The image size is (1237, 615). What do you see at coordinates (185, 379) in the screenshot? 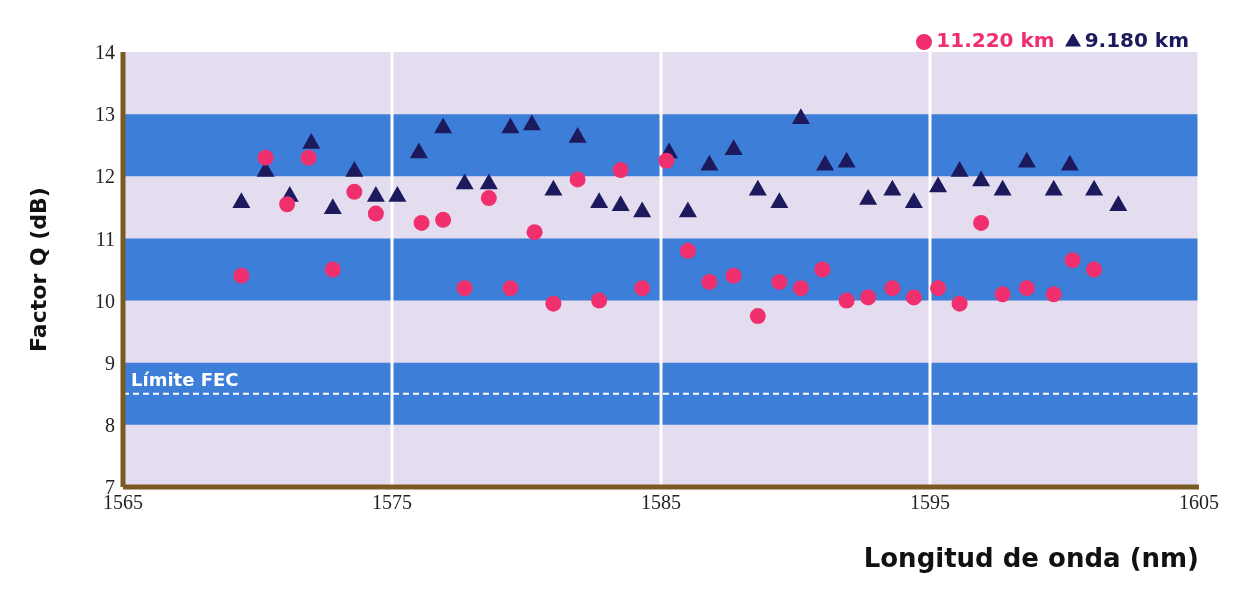
I see `ref-line-label: Límite FEC` at bounding box center [185, 379].